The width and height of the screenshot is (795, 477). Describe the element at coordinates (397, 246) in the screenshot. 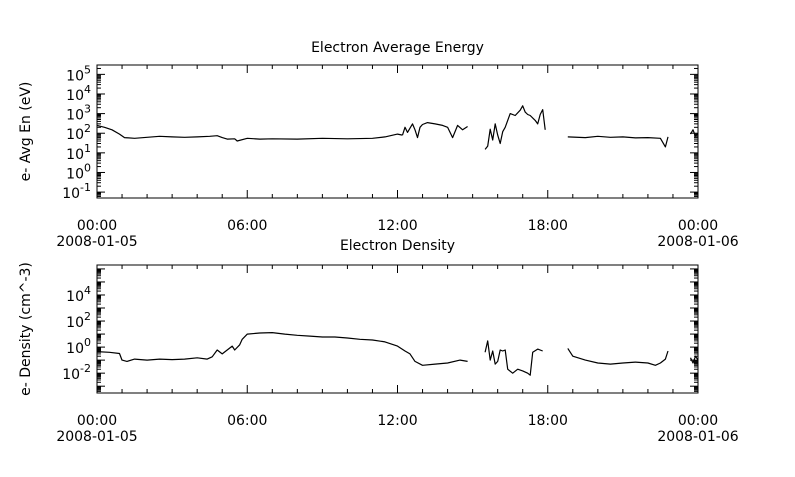

I see `chart-title: Electron Density` at that location.